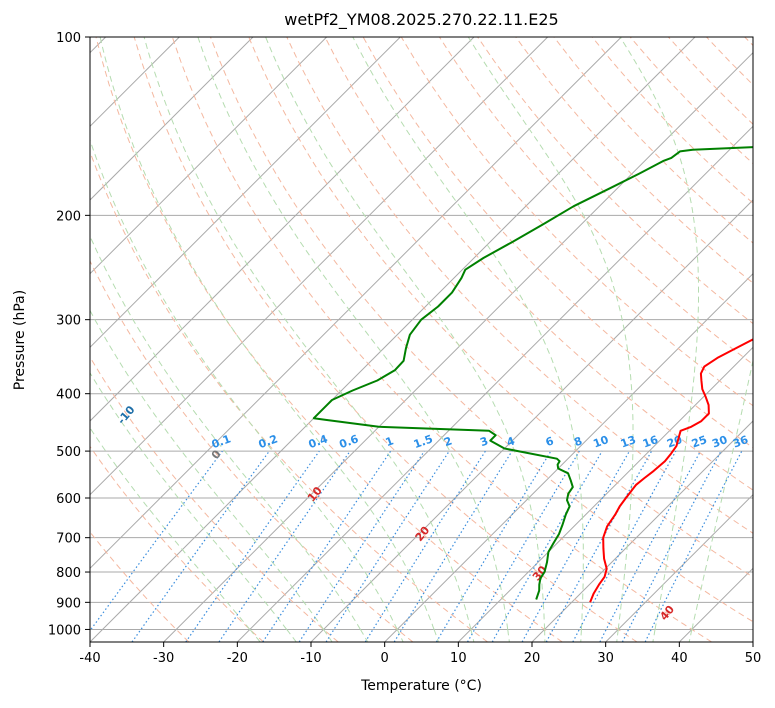 The height and width of the screenshot is (708, 775). I want to click on y-tick-label: 600, so click(68, 499).